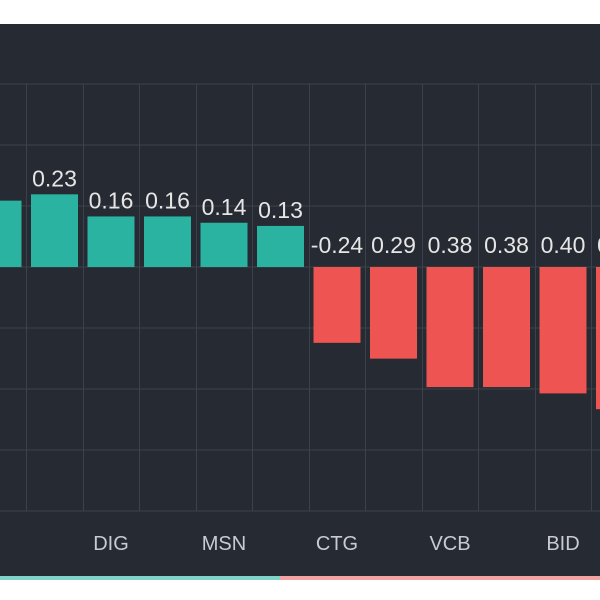  What do you see at coordinates (280, 210) in the screenshot?
I see `bar-value-label: 0.13` at bounding box center [280, 210].